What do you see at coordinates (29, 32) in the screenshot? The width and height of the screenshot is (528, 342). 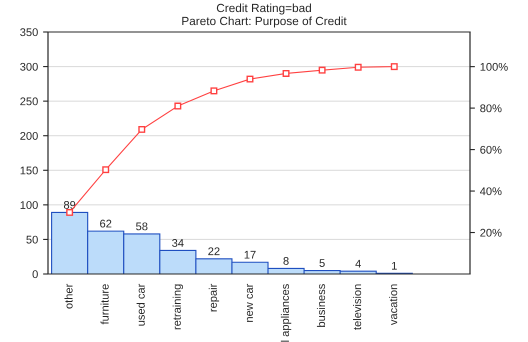 I see `y-tick-label: 350` at bounding box center [29, 32].